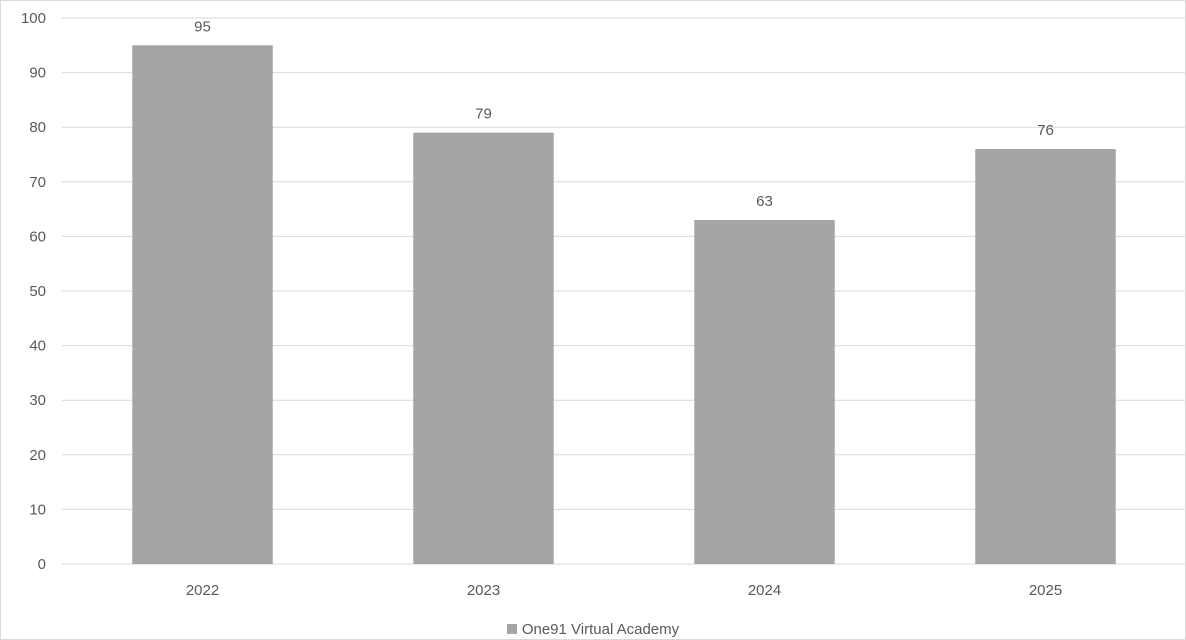 The image size is (1186, 640). What do you see at coordinates (1045, 130) in the screenshot?
I see `data-label: 76` at bounding box center [1045, 130].